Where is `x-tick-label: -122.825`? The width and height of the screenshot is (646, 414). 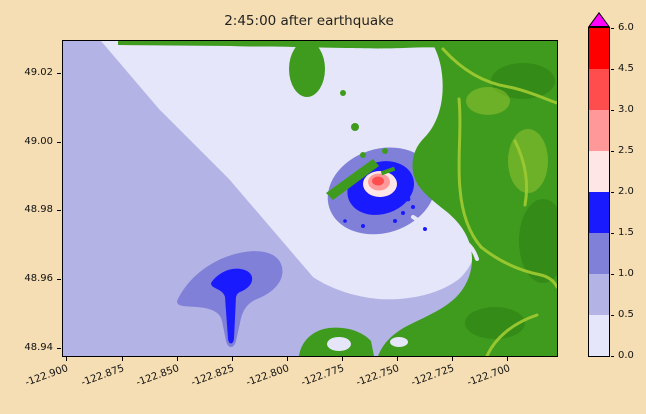
x-tick-label: -122.825 is located at coordinates (212, 376).